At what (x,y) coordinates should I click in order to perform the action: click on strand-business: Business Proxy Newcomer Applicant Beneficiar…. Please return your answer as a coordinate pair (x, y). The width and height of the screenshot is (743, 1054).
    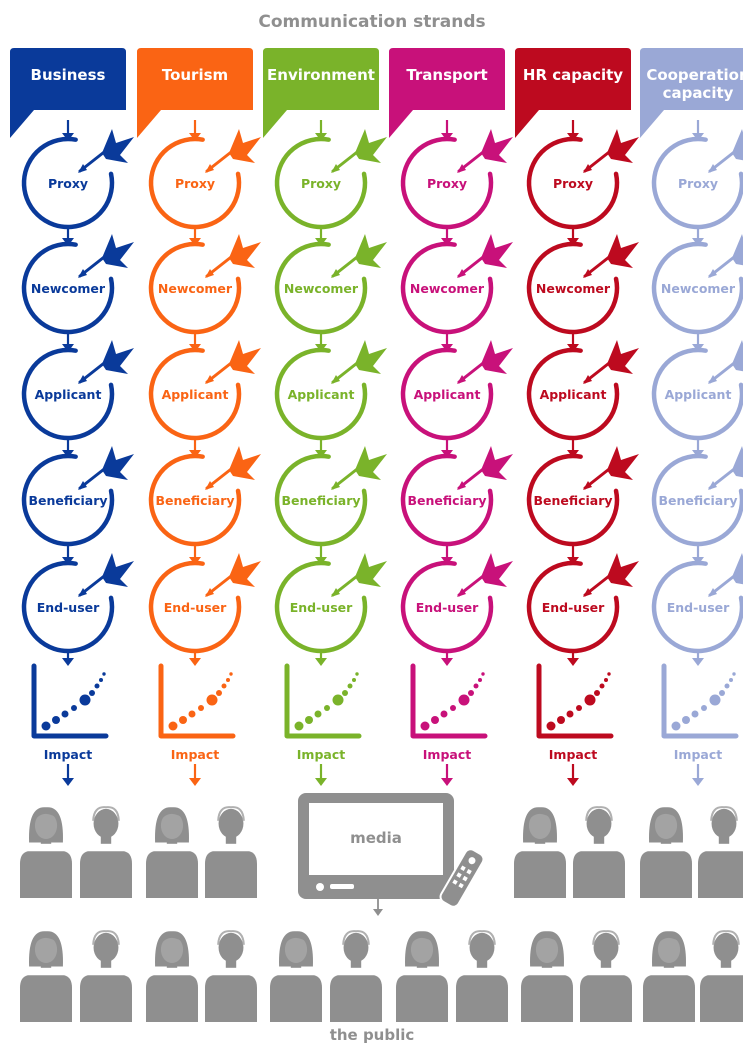
    Looking at the image, I should click on (72, 417).